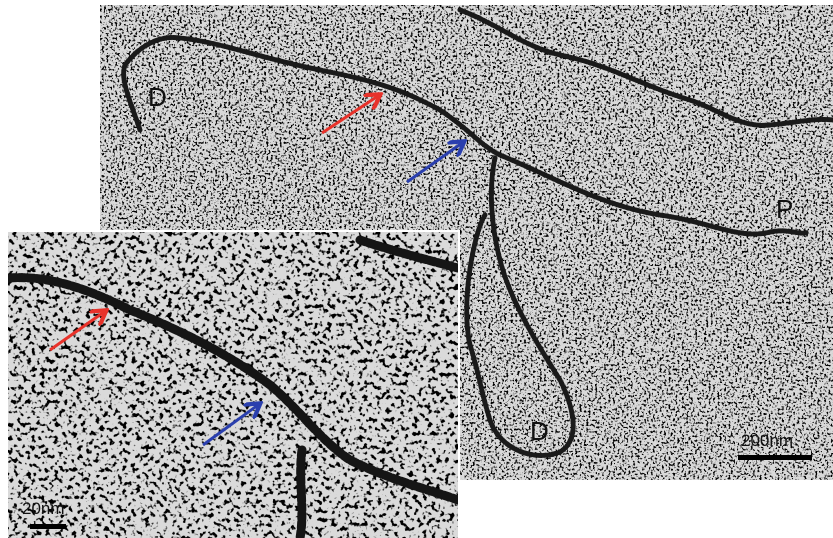 This screenshot has height=538, width=833. I want to click on label: P, so click(784, 209).